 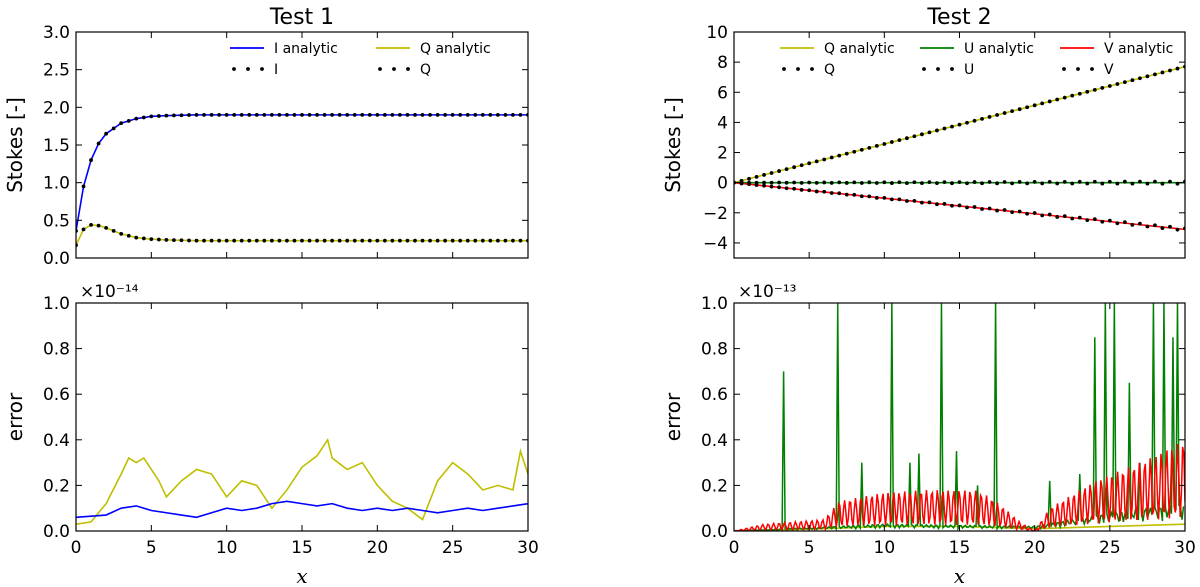 What do you see at coordinates (958, 17) in the screenshot?
I see `chart-title: Test 2` at bounding box center [958, 17].